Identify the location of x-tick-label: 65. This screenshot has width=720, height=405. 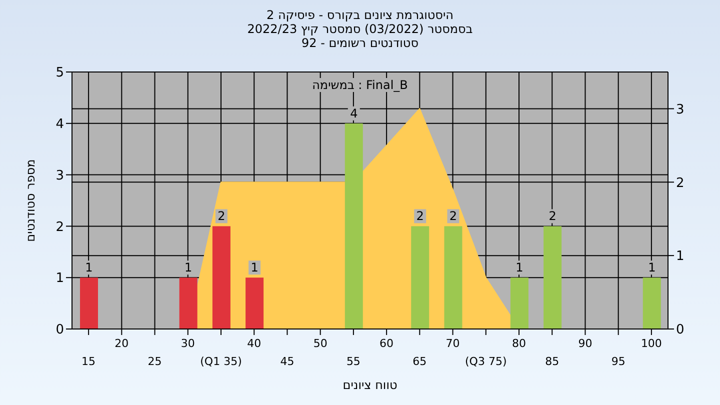
(419, 361).